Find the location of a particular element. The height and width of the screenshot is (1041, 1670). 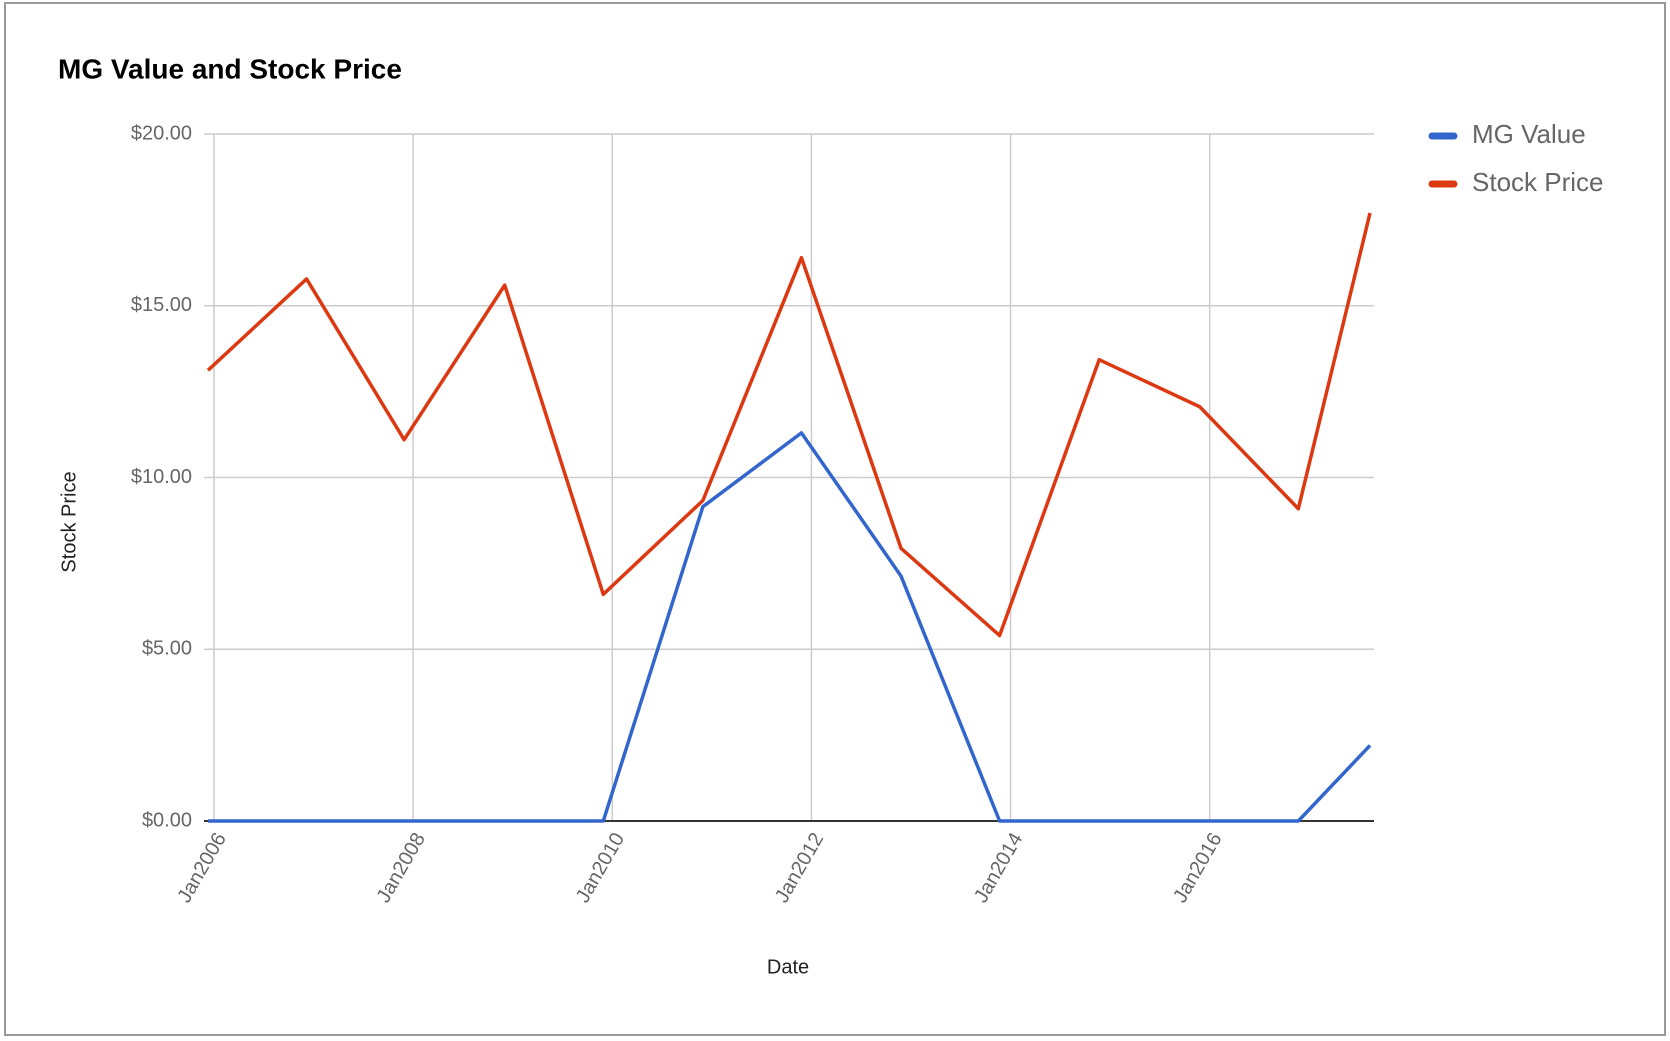

legend-label: Stock Price is located at coordinates (1538, 182).